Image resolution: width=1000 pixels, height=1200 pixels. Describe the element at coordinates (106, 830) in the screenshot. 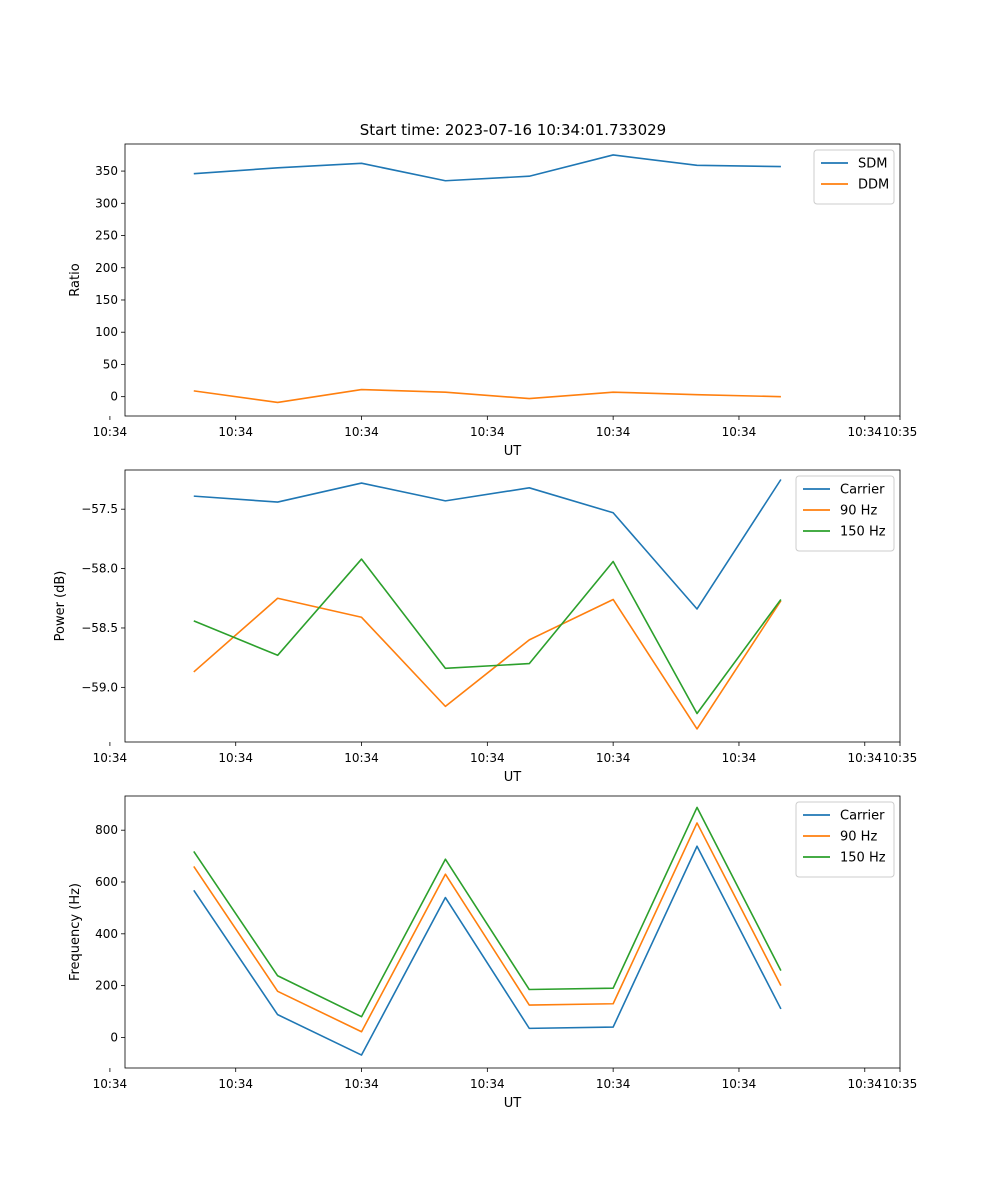

I see `y-tick-label: 800` at that location.